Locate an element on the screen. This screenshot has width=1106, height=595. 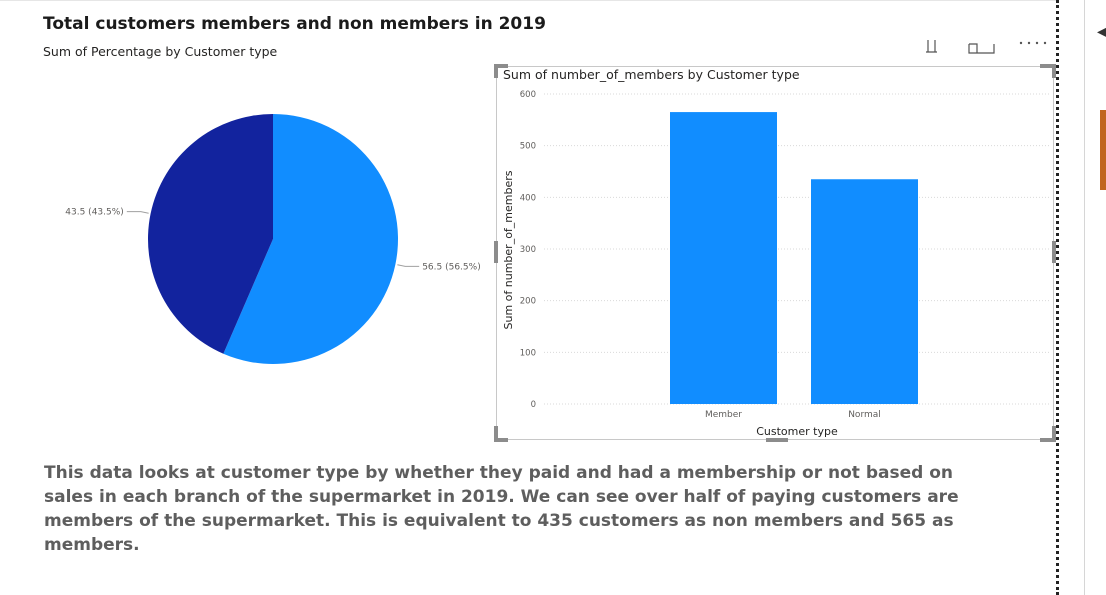
resize-handle-bottom-right-vertical is located at coordinates (1054, 434).